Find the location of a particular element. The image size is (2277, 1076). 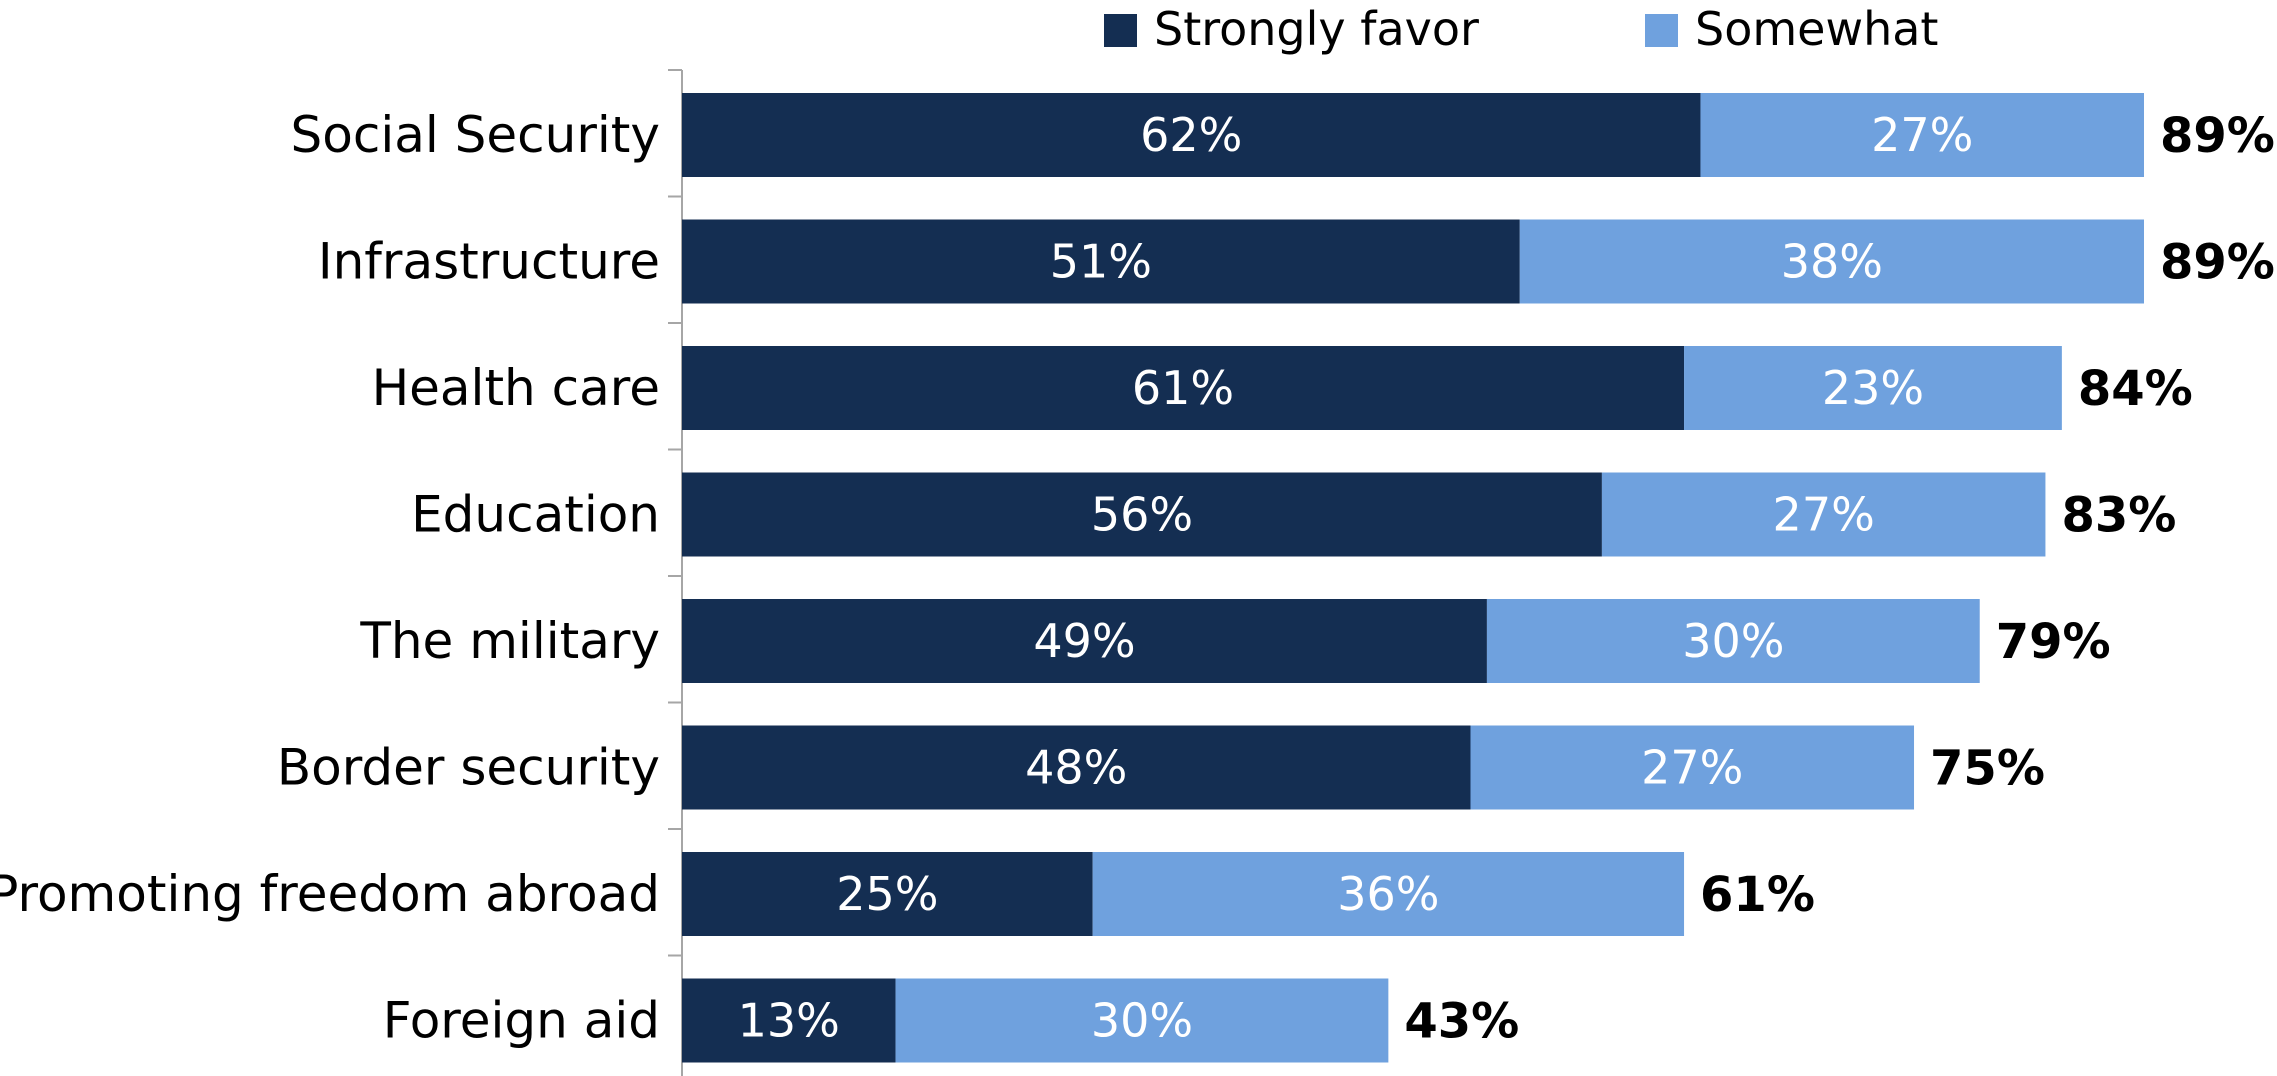

bar-value-label: 61% is located at coordinates (1183, 388).